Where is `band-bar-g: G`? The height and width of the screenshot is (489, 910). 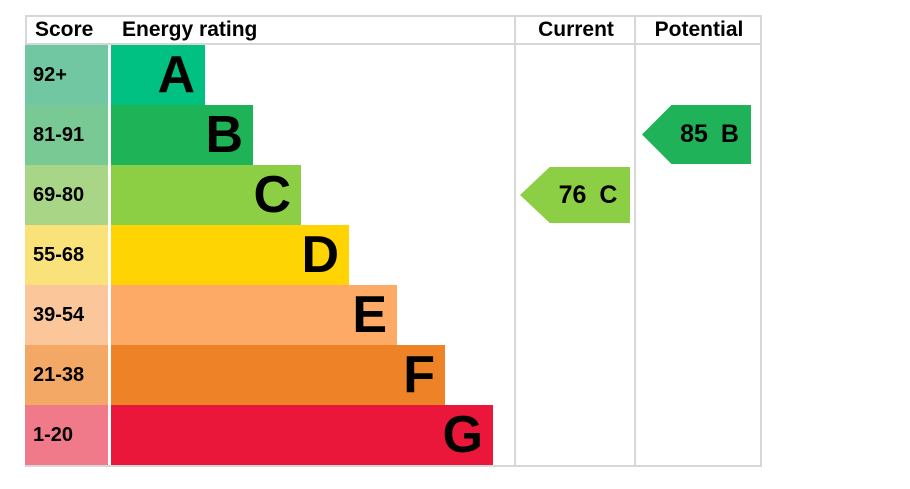
band-bar-g: G is located at coordinates (302, 435).